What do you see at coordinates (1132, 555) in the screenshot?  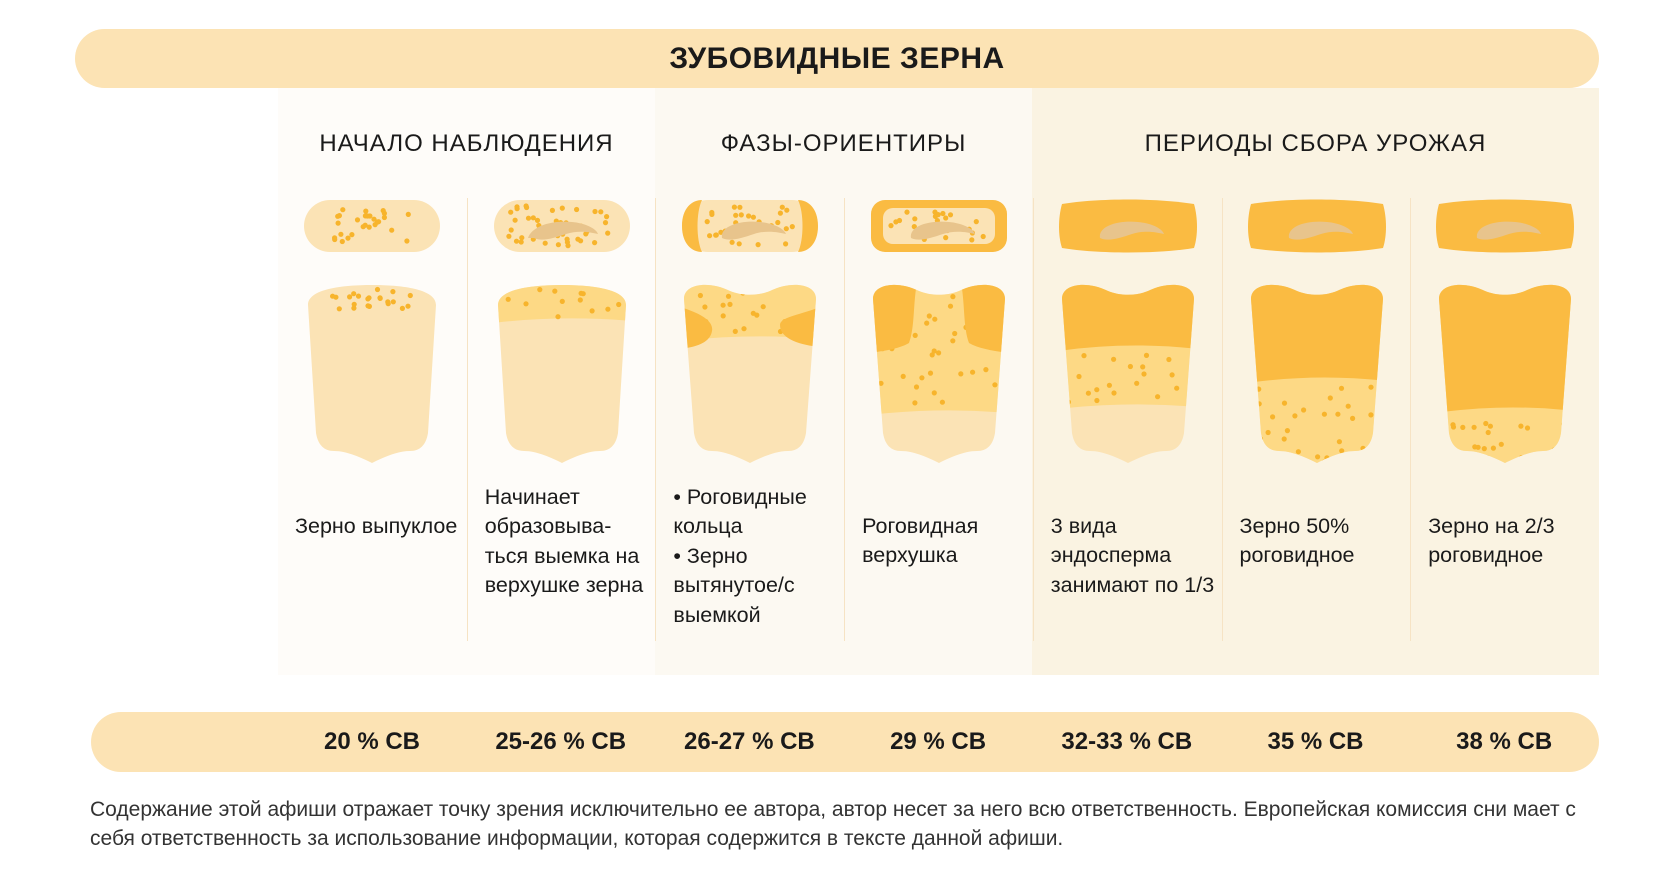 I see `stage-description: 3 вида эндосперма занимают по 1/3` at bounding box center [1132, 555].